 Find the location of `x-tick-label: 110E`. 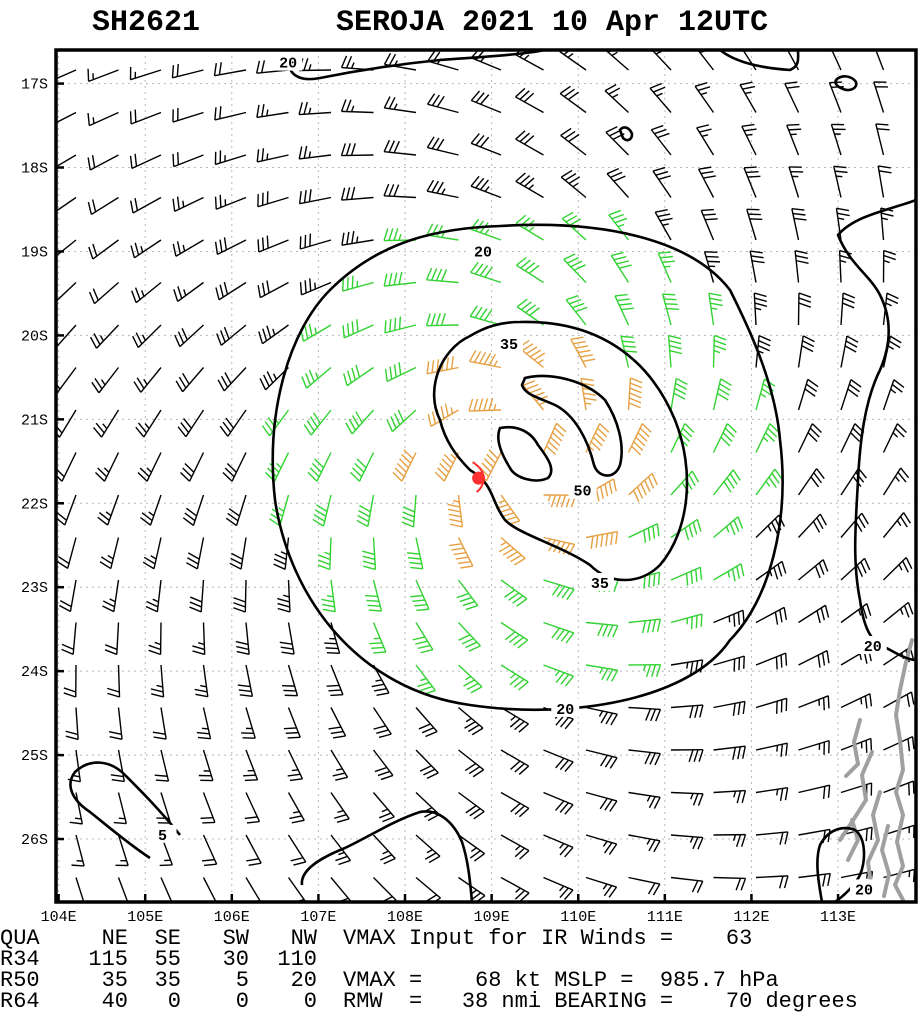

x-tick-label: 110E is located at coordinates (578, 917).